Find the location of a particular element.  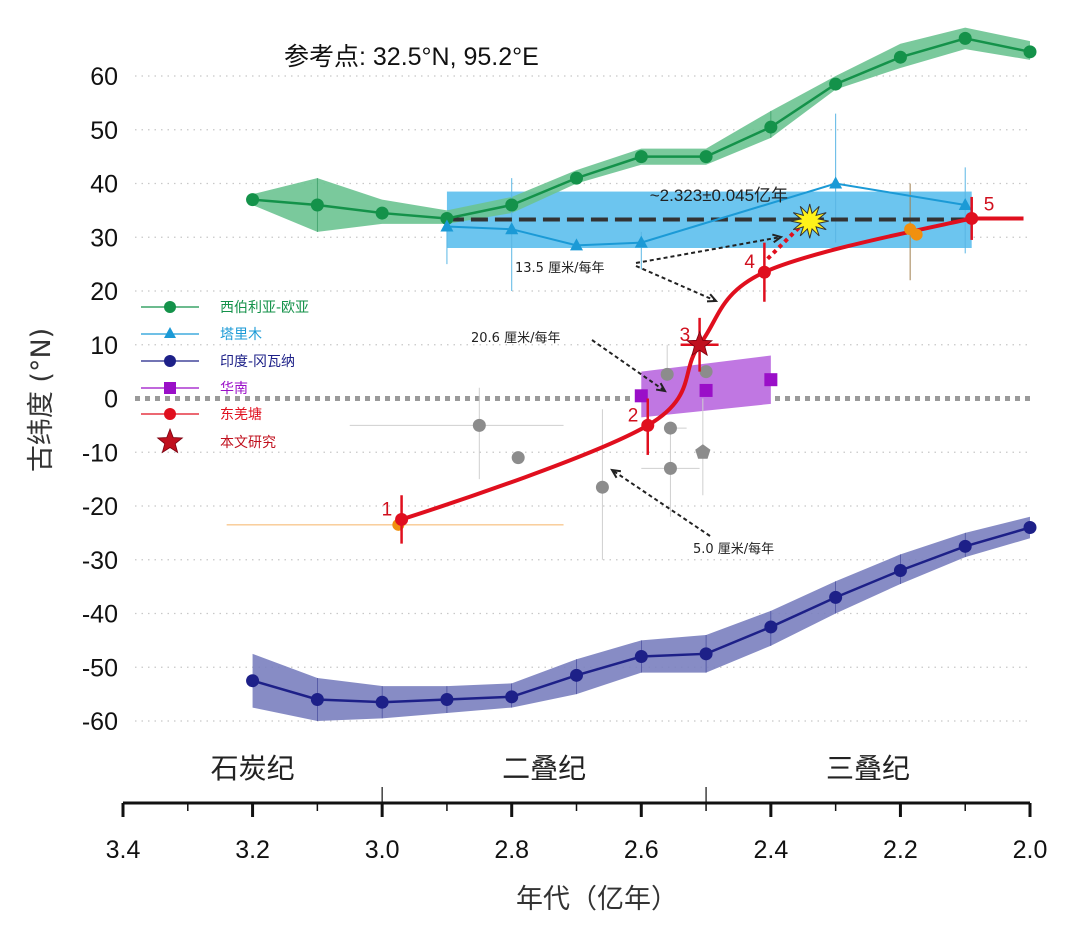

rate-annotation: 13.5 厘米/每年 is located at coordinates (559, 268).